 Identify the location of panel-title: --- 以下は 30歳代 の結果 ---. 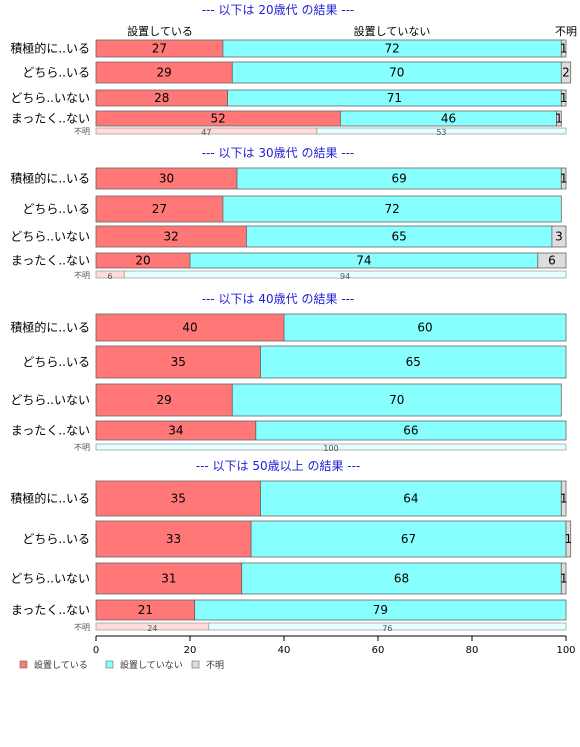
(278, 153).